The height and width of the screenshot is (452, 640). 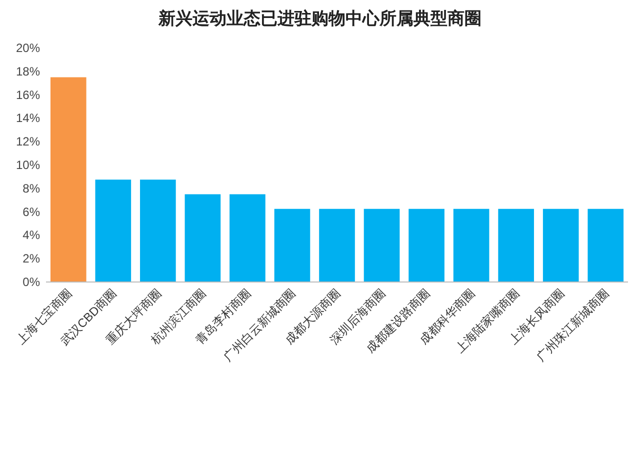 What do you see at coordinates (31, 211) in the screenshot?
I see `y-tick-label: 6%` at bounding box center [31, 211].